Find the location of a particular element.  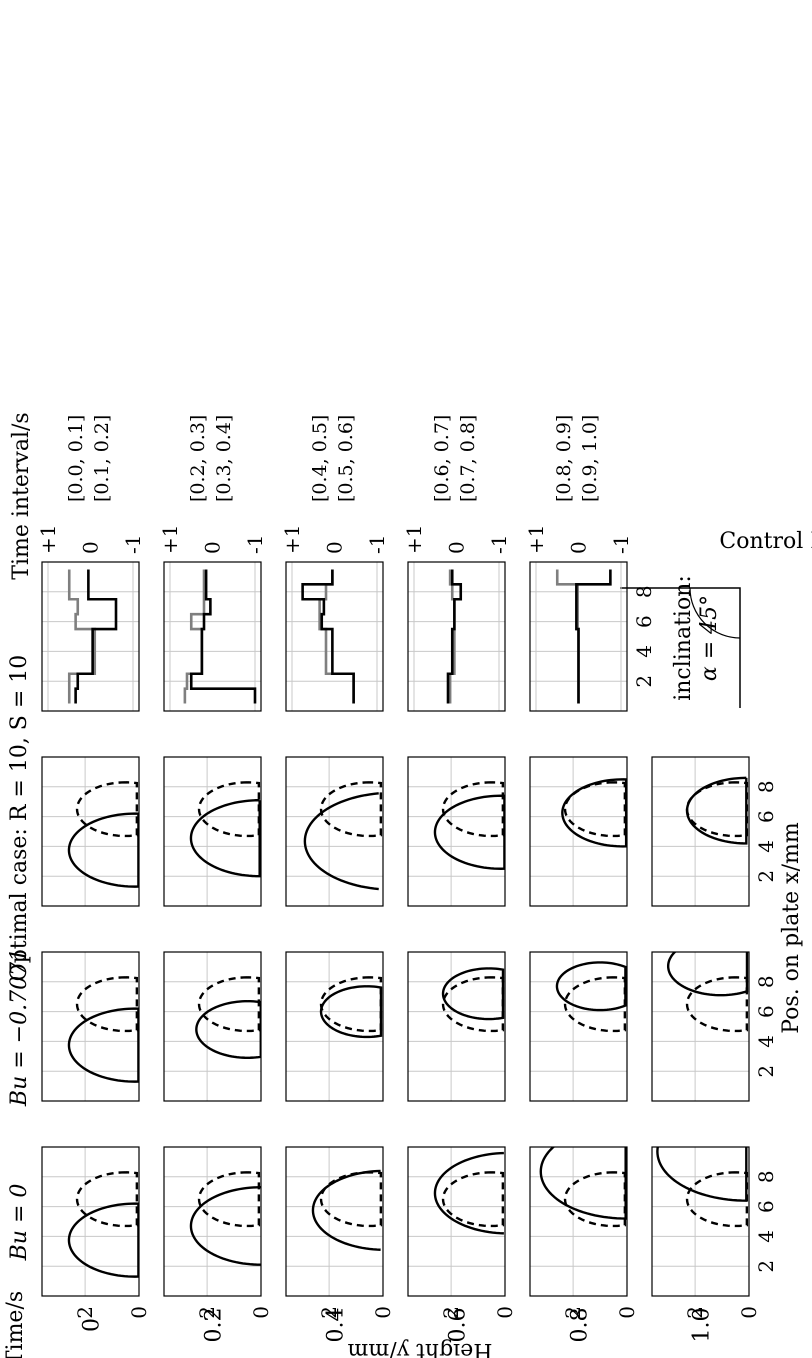

x-tick-label: 8 is located at coordinates (766, 786).